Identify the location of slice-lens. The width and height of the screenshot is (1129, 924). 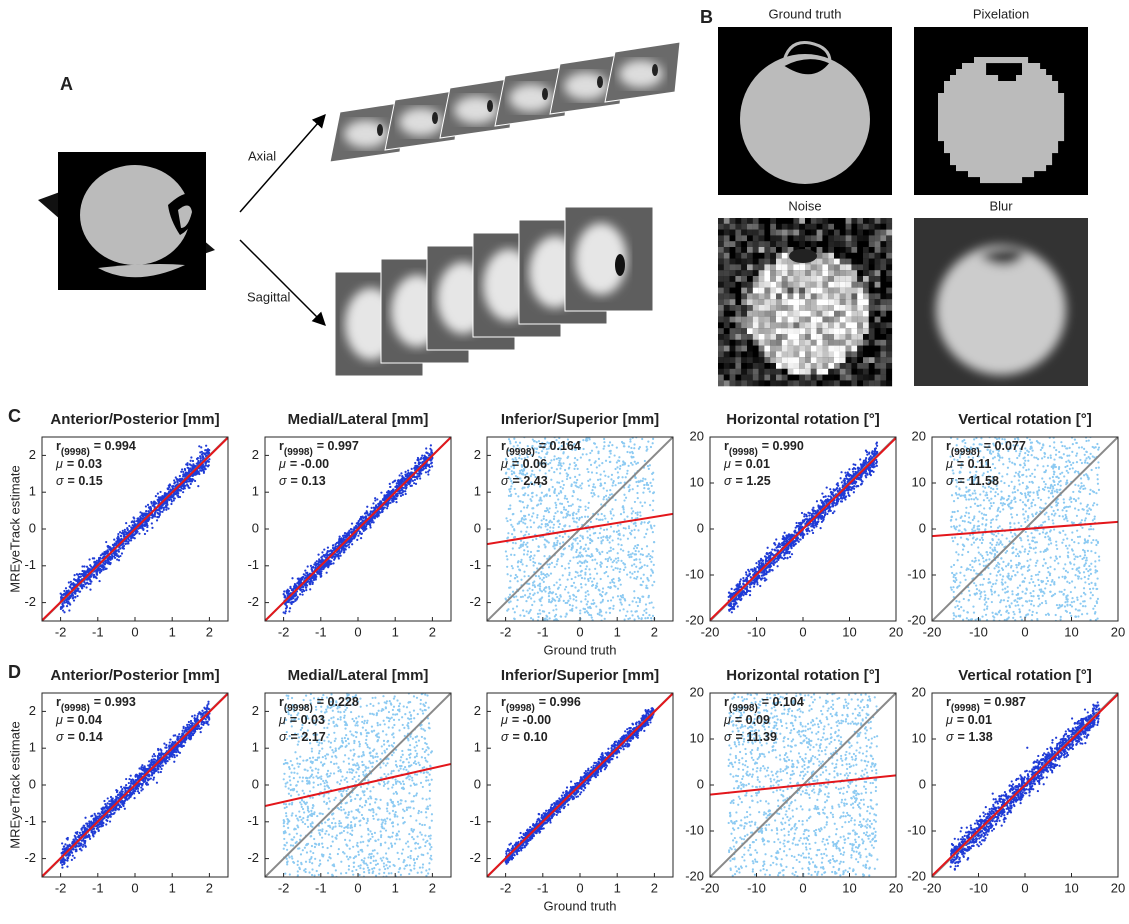
(655, 70).